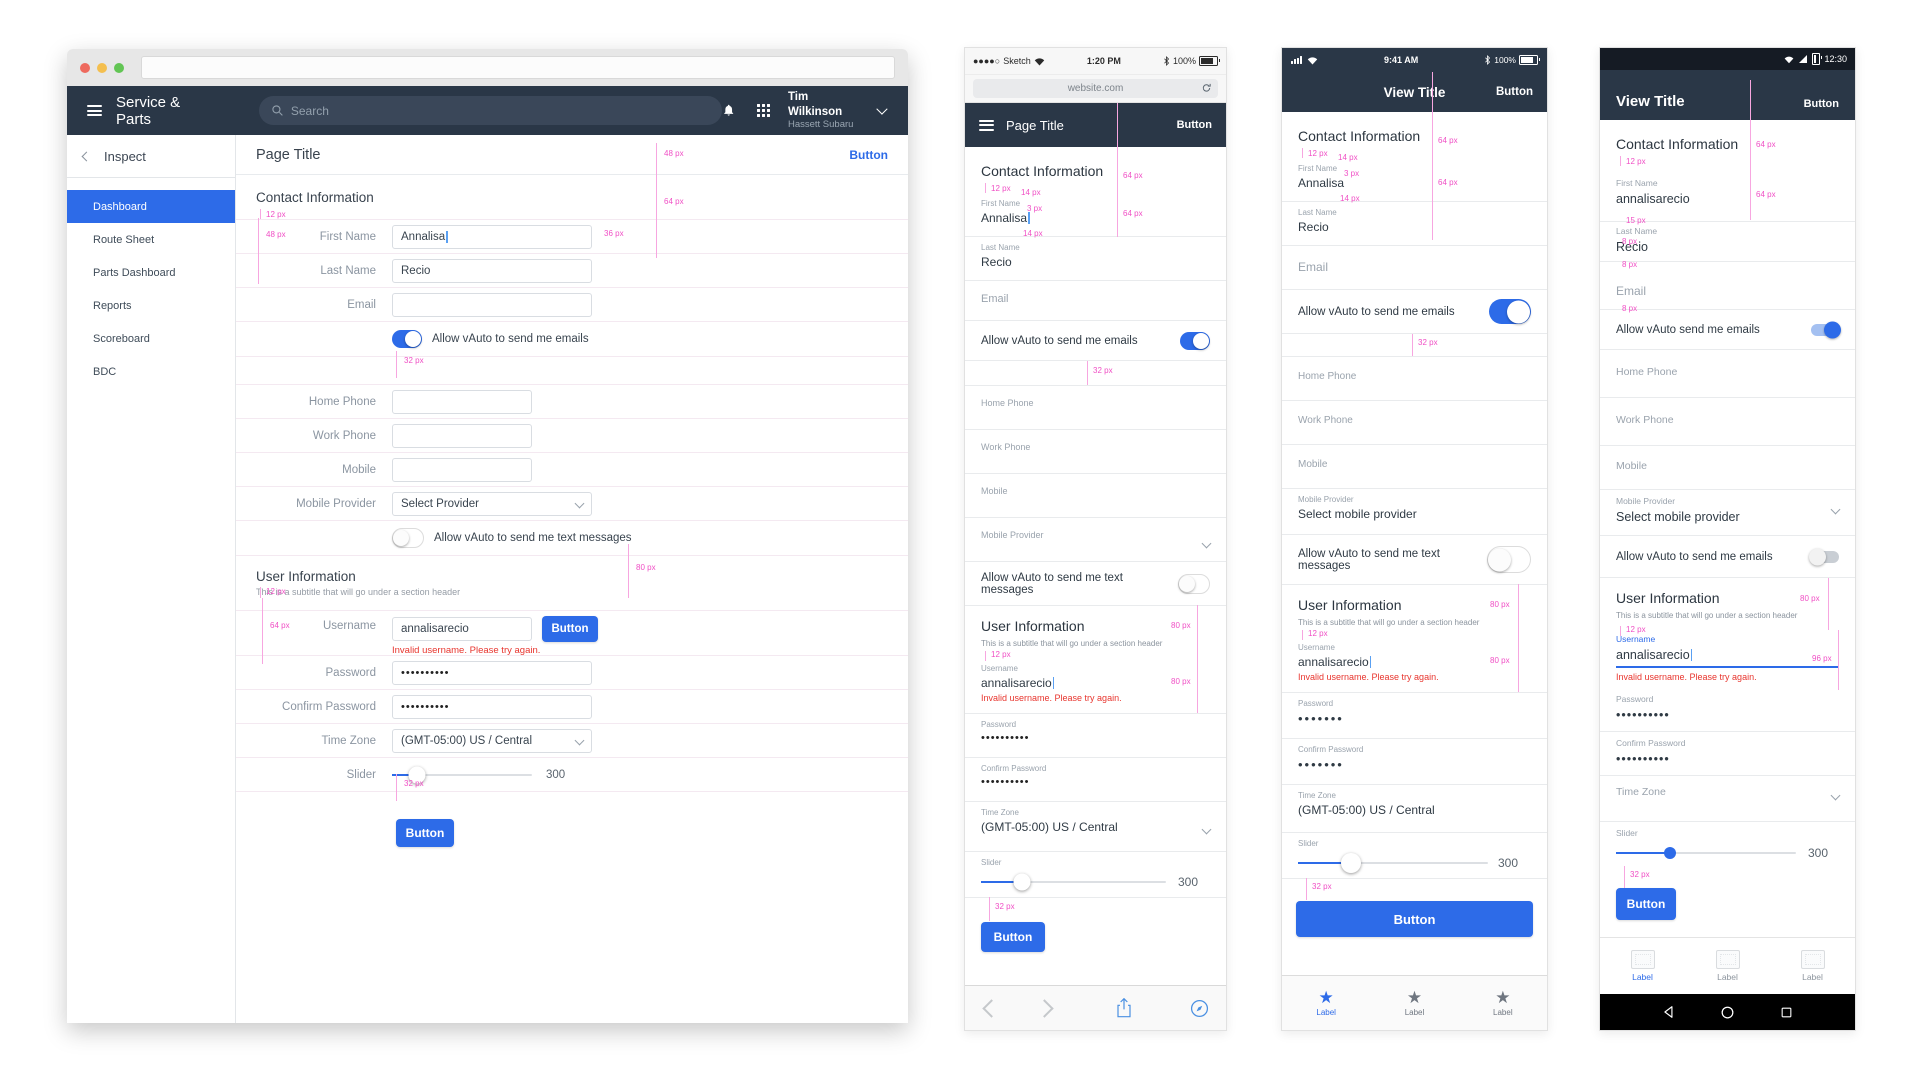 The height and width of the screenshot is (1080, 1920). I want to click on mobile-provider-select: Select Provider, so click(492, 503).